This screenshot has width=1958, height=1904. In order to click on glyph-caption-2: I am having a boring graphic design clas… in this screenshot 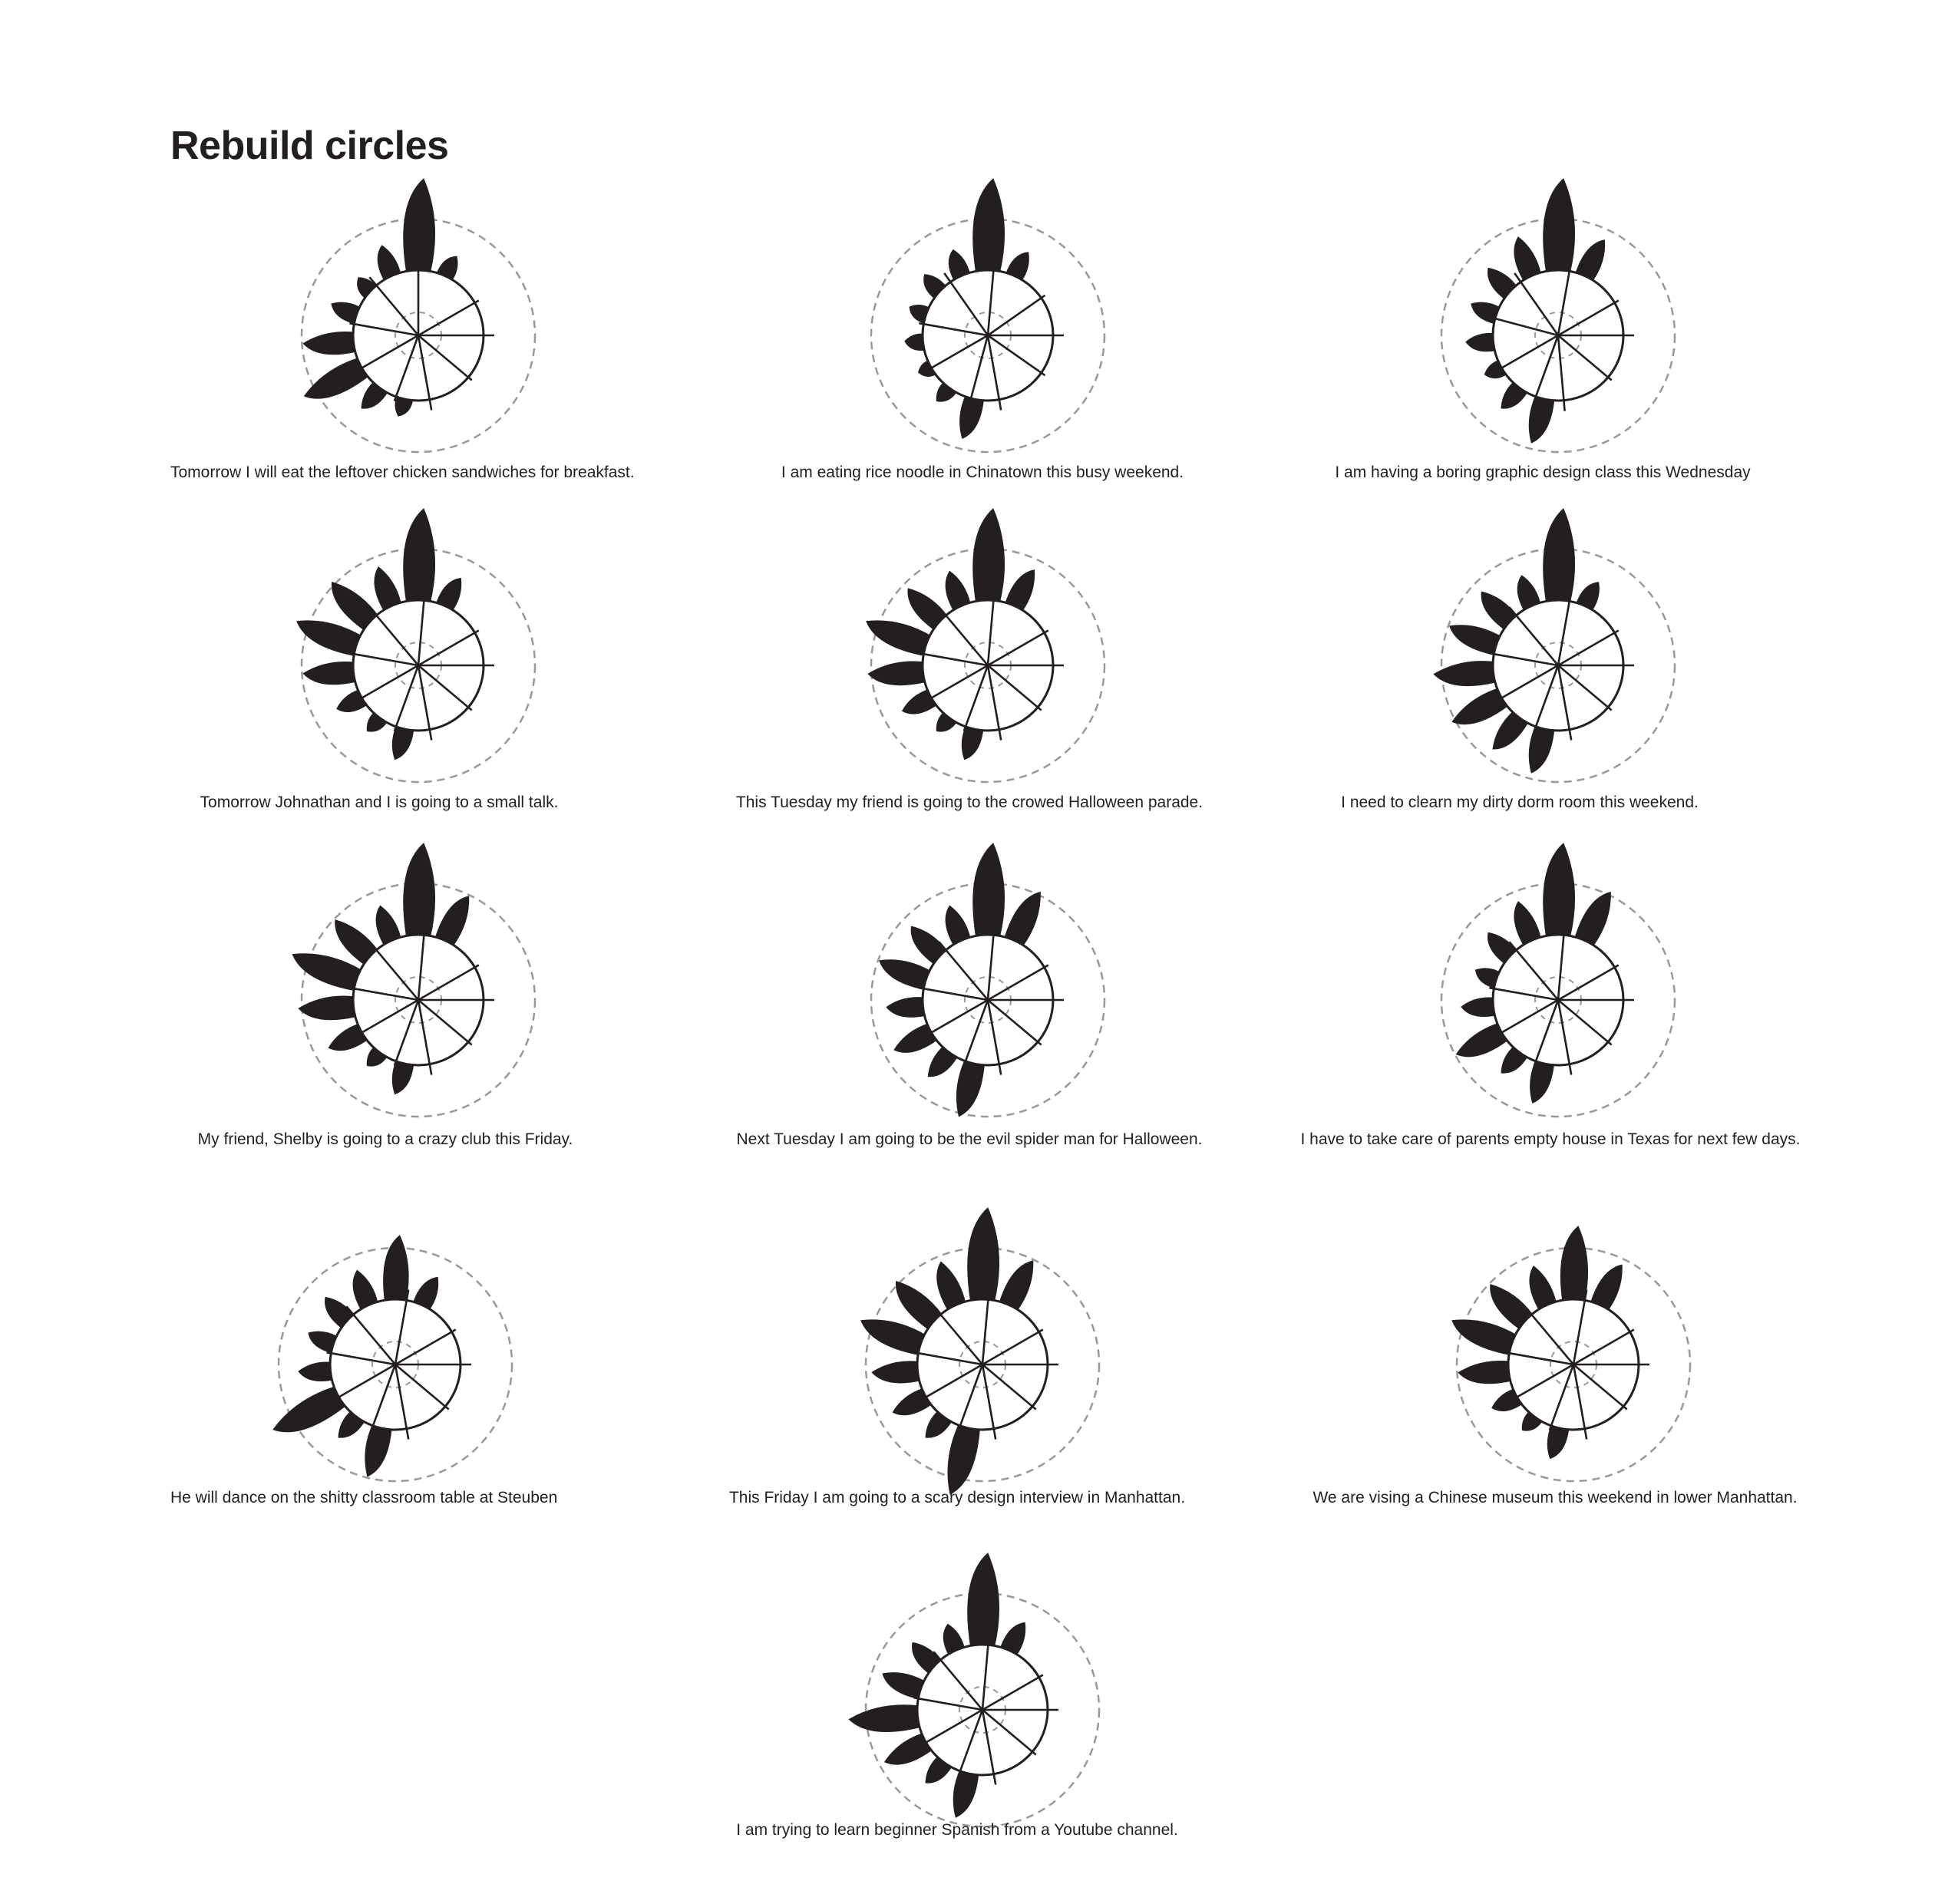, I will do `click(1543, 473)`.